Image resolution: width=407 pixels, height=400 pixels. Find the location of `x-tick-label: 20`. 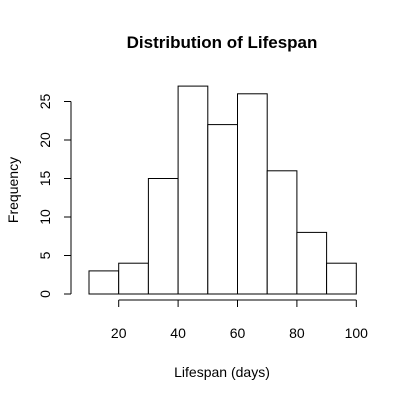

x-tick-label: 20 is located at coordinates (119, 333).